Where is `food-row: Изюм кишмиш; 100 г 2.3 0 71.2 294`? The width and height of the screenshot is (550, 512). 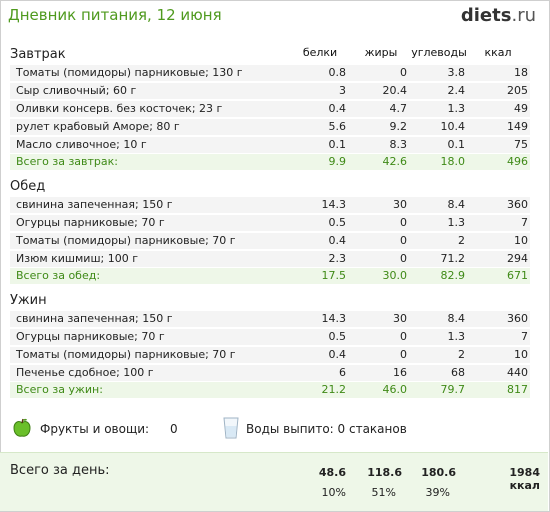 food-row: Изюм кишмиш; 100 г 2.3 0 71.2 294 is located at coordinates (270, 259).